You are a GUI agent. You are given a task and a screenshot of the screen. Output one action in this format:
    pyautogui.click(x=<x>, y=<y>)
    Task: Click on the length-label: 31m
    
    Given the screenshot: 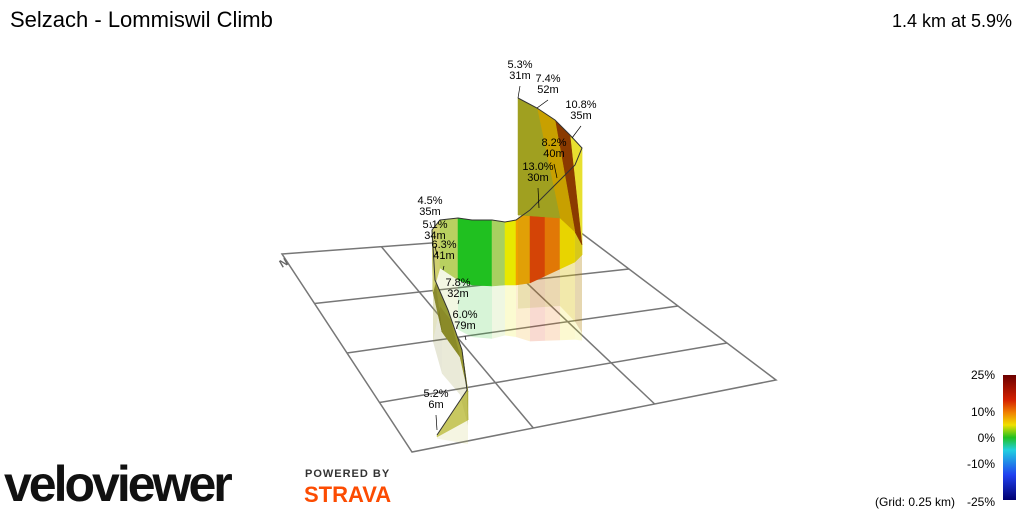 What is the action you would take?
    pyautogui.click(x=519, y=76)
    